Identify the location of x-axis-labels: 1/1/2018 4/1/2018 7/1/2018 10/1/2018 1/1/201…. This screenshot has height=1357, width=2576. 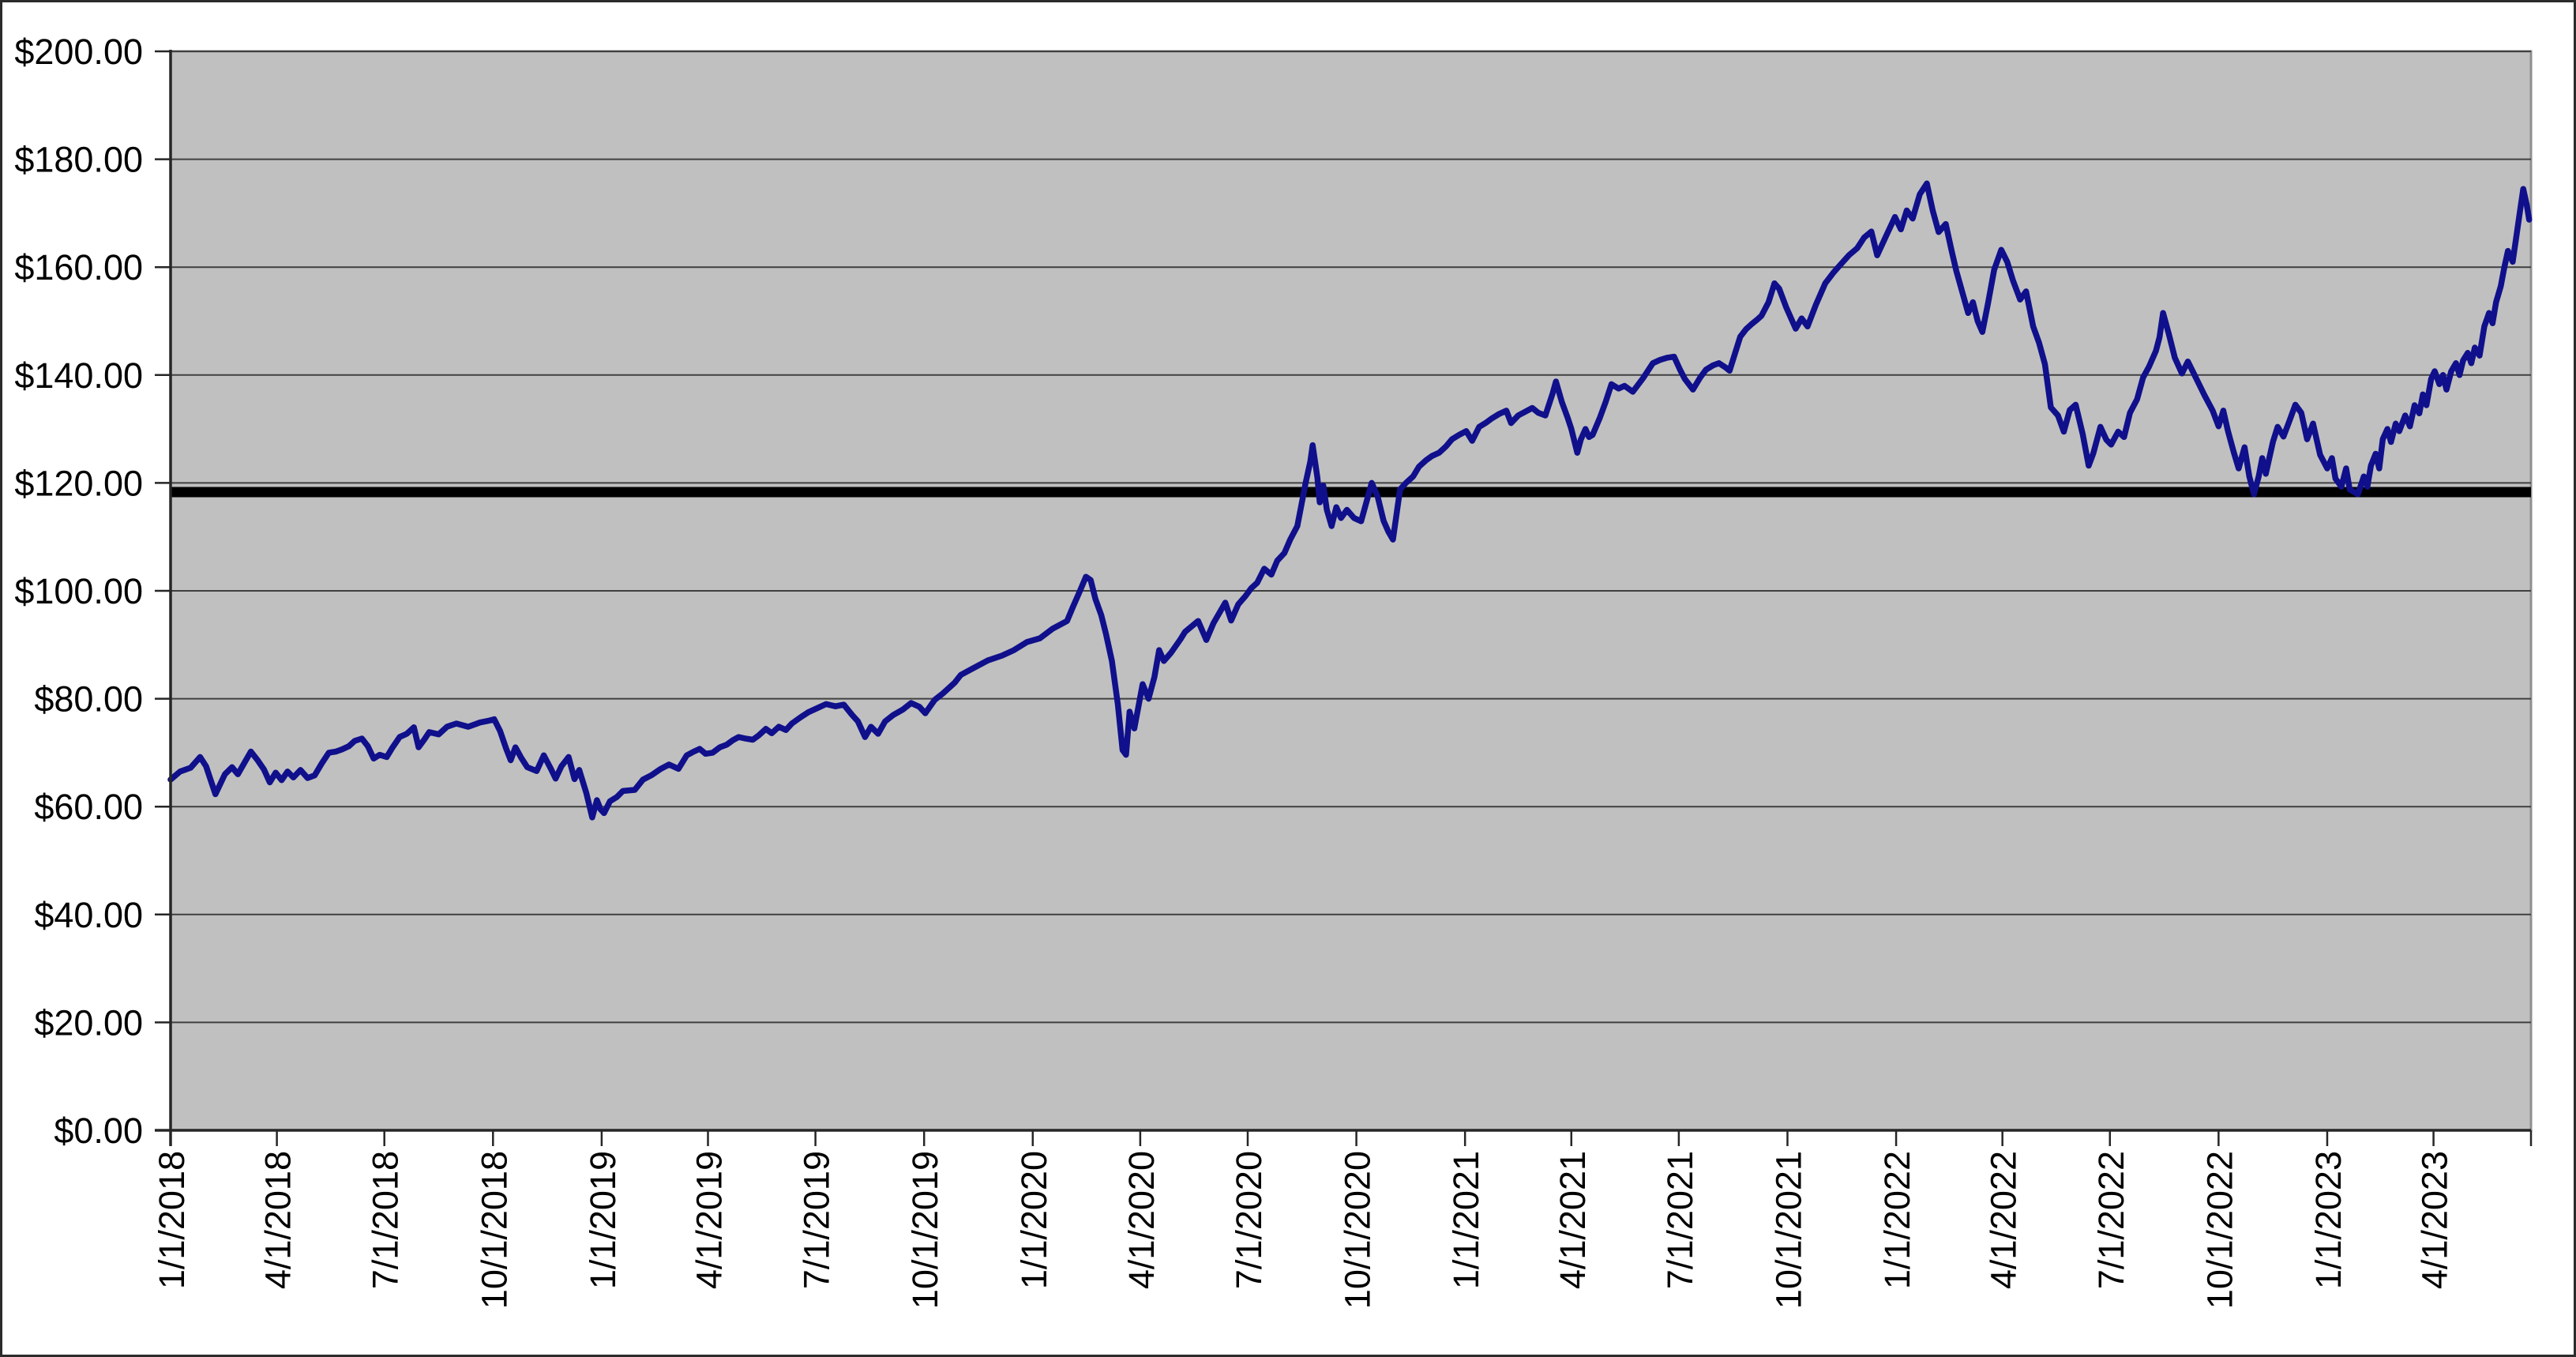
(1303, 1230).